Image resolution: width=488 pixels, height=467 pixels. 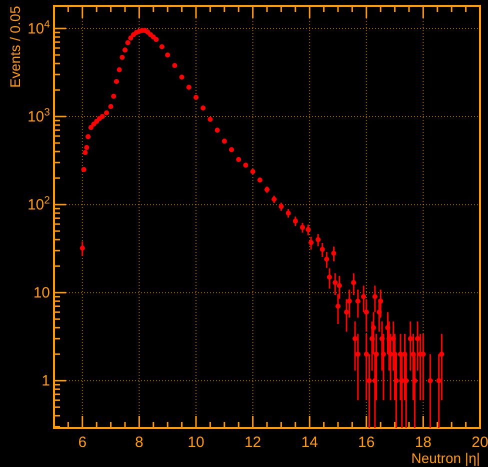 I want to click on x-tick-label: 8, so click(x=139, y=442).